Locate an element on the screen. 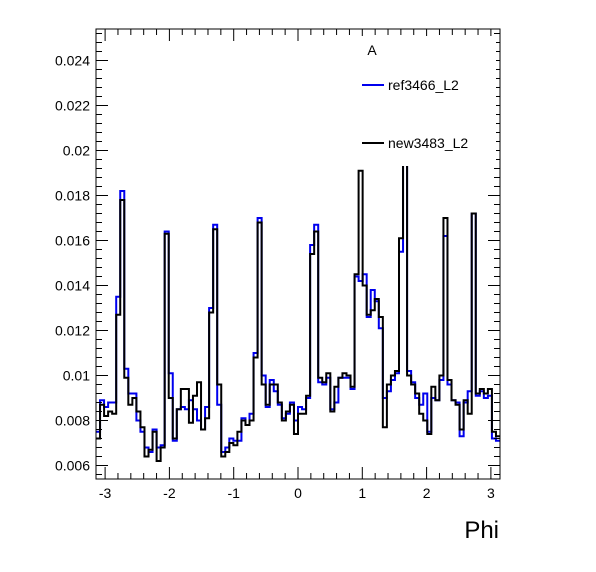 The height and width of the screenshot is (572, 596). y-tick-label: 0.014 is located at coordinates (72, 286).